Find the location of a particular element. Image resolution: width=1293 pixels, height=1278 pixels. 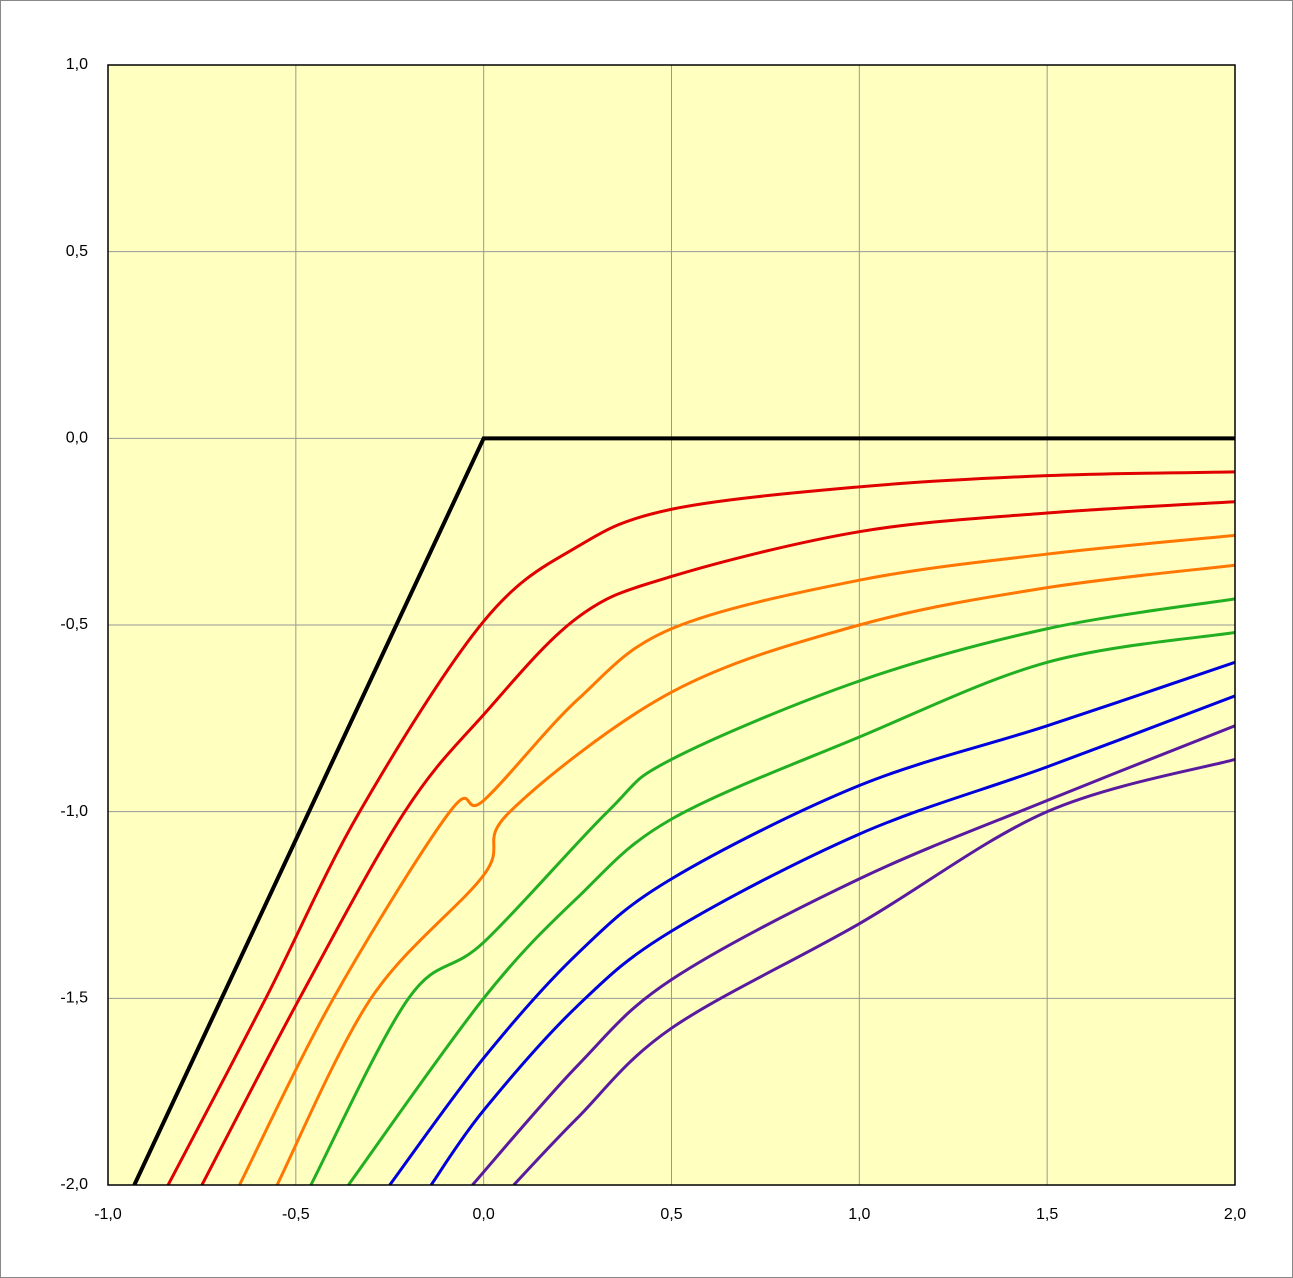

x-tick-label: 2,0 is located at coordinates (1235, 1214).